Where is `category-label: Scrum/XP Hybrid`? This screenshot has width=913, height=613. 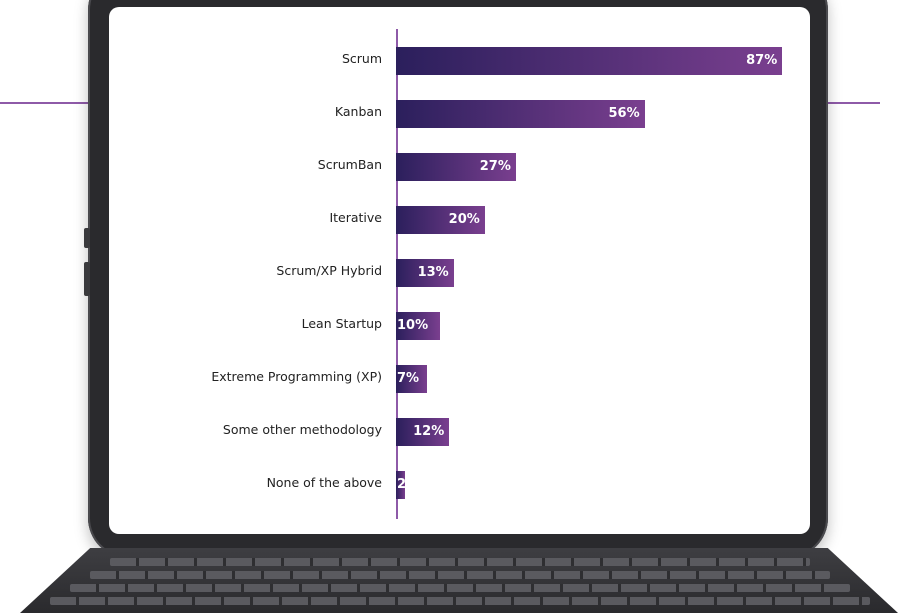
category-label: Scrum/XP Hybrid is located at coordinates (329, 270).